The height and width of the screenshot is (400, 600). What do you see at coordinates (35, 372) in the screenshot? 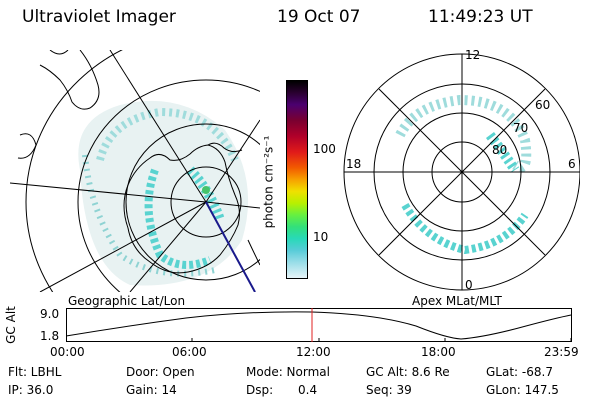
I see `flt-info: Flt: LBHL` at bounding box center [35, 372].